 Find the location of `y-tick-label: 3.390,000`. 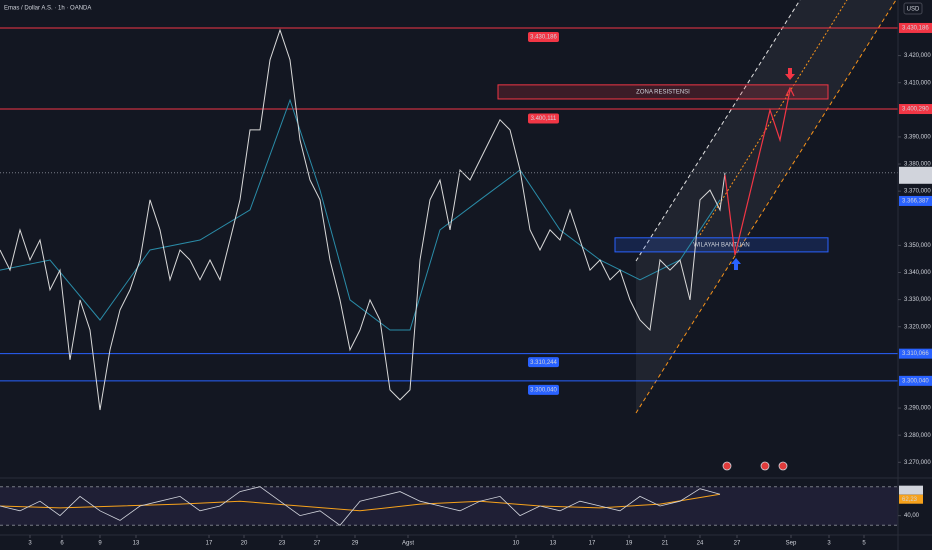

y-tick-label: 3.390,000 is located at coordinates (917, 138).